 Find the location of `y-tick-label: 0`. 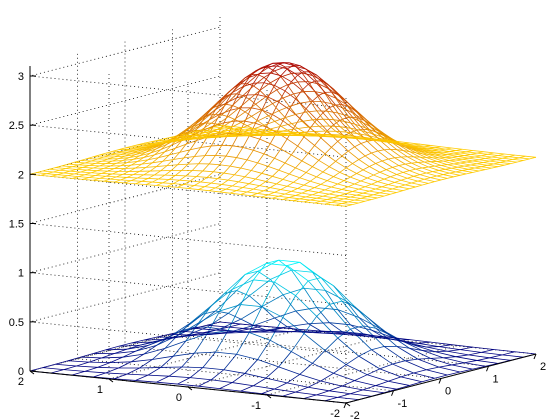

y-tick-label: 0 is located at coordinates (179, 398).